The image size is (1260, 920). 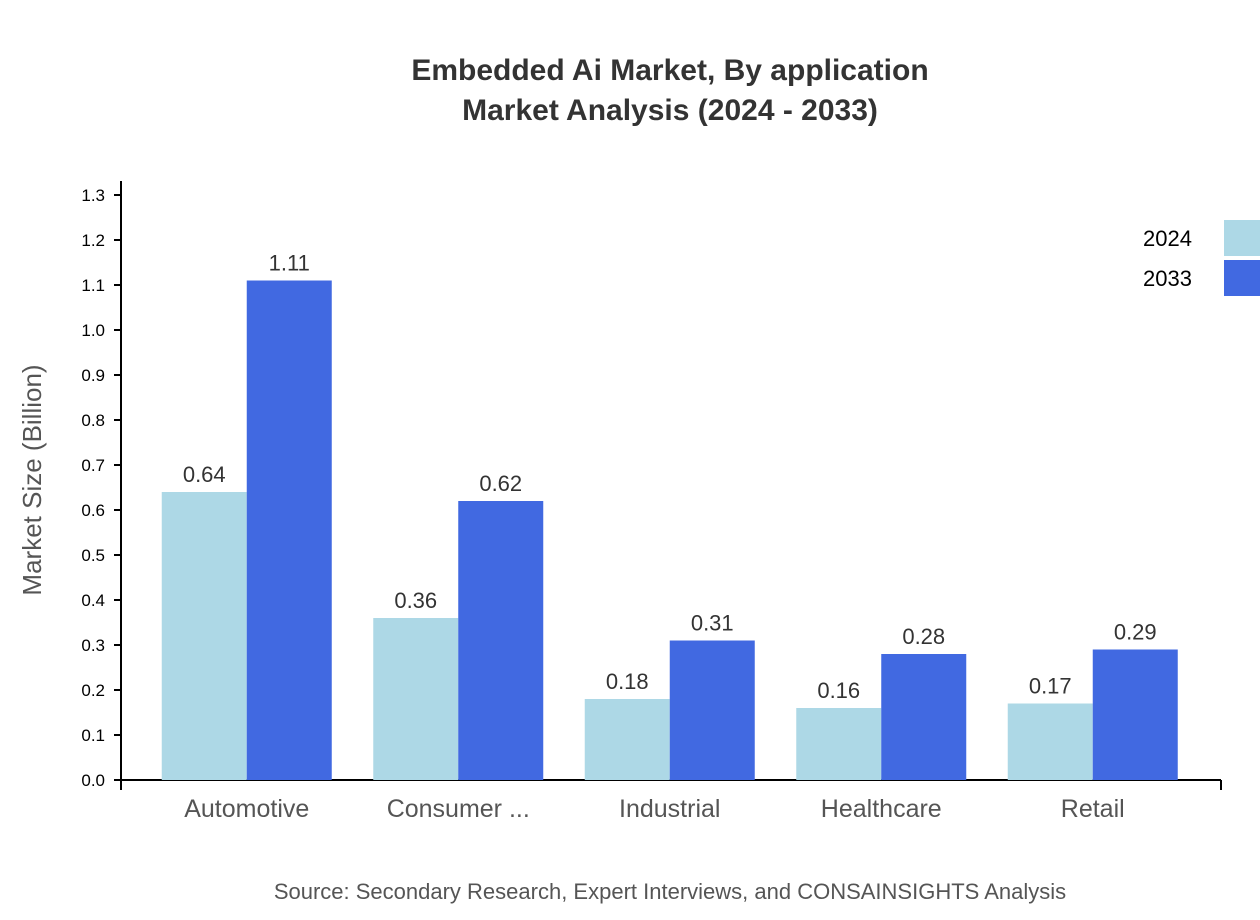 I want to click on y-tick-label: 1.0, so click(x=93, y=330).